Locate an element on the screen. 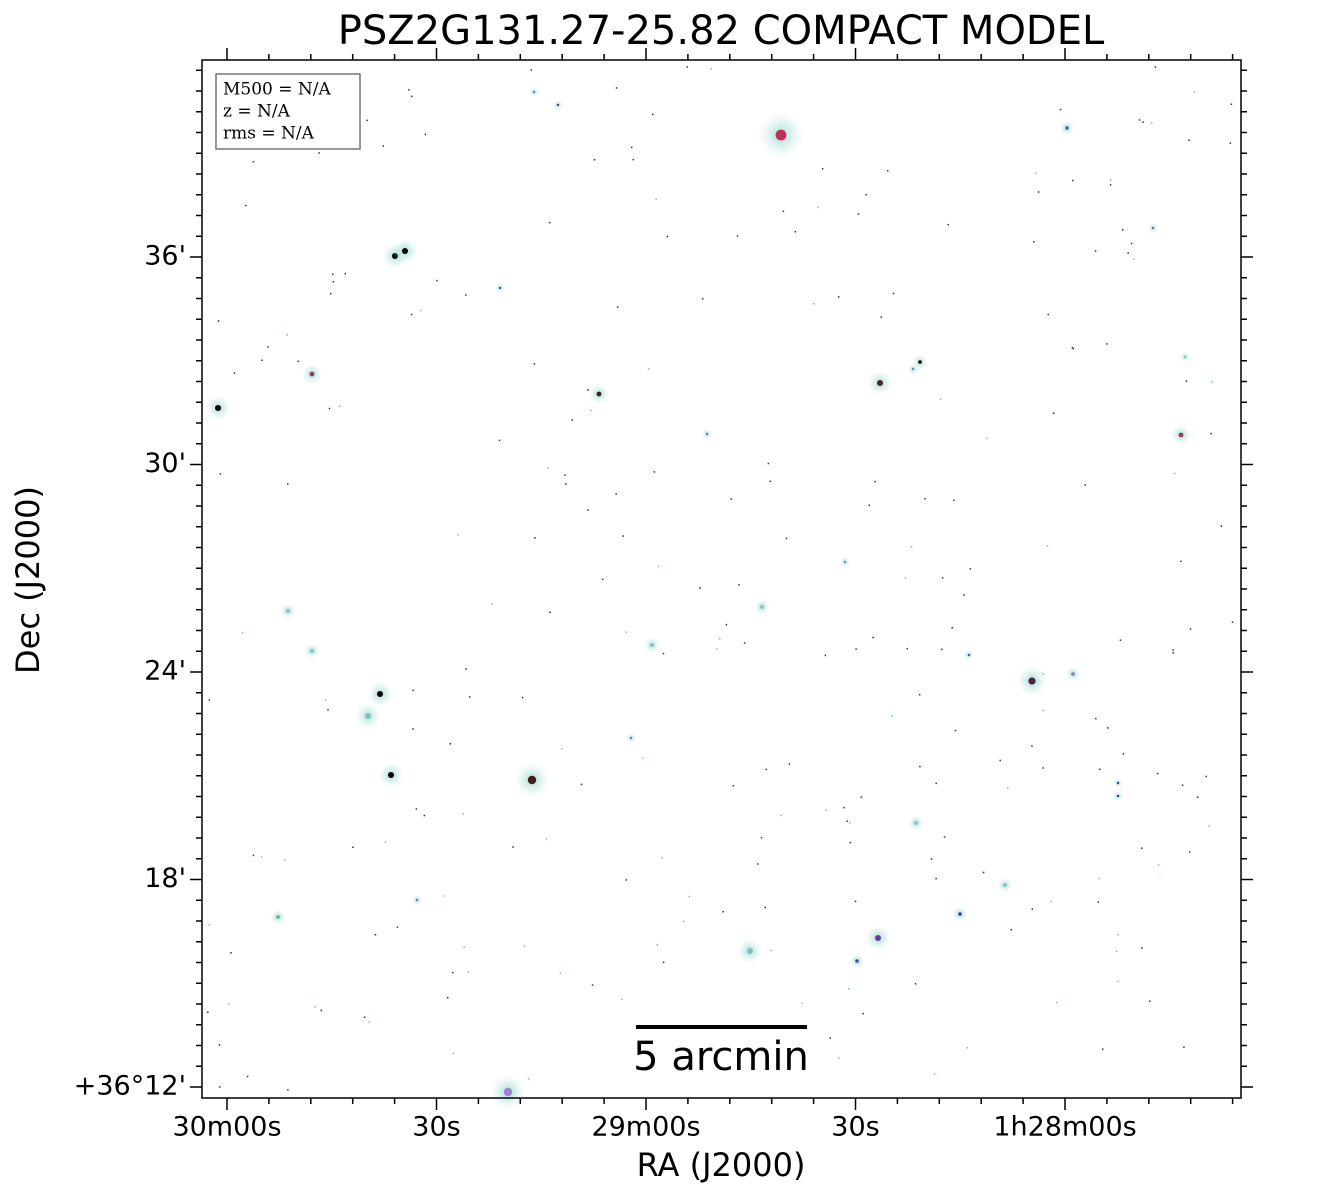 This screenshot has height=1200, width=1321. x-tick-label: 29m00s is located at coordinates (645, 1127).